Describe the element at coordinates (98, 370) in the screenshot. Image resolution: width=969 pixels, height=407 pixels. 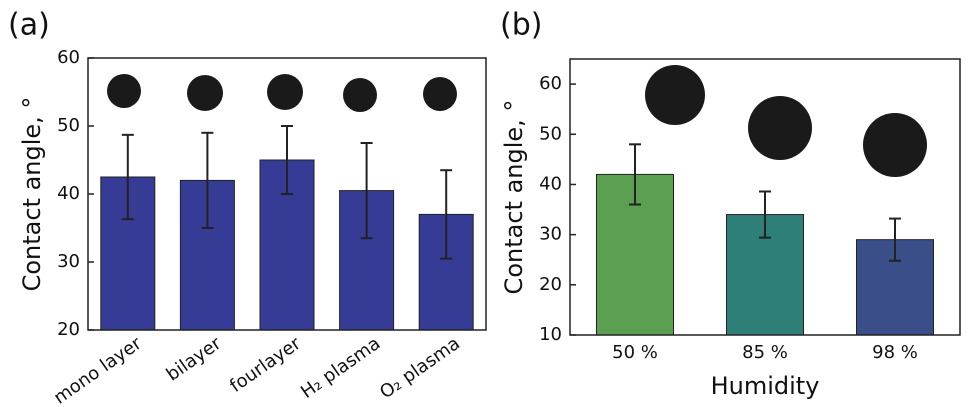
I see `x-tick-label: mono layer` at that location.